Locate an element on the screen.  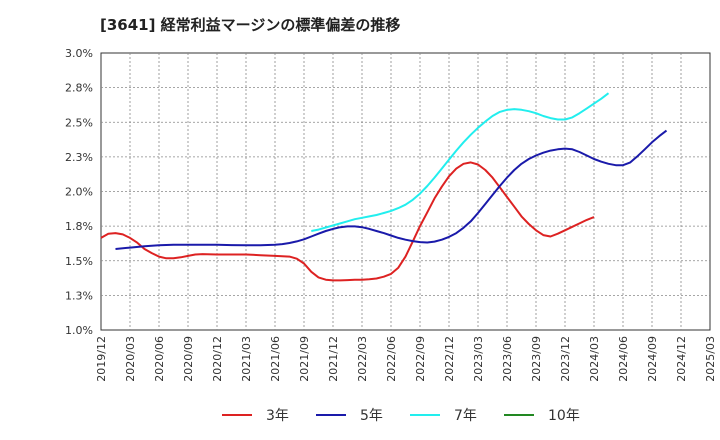
x-tick-label: 2023/09 is located at coordinates (536, 359).